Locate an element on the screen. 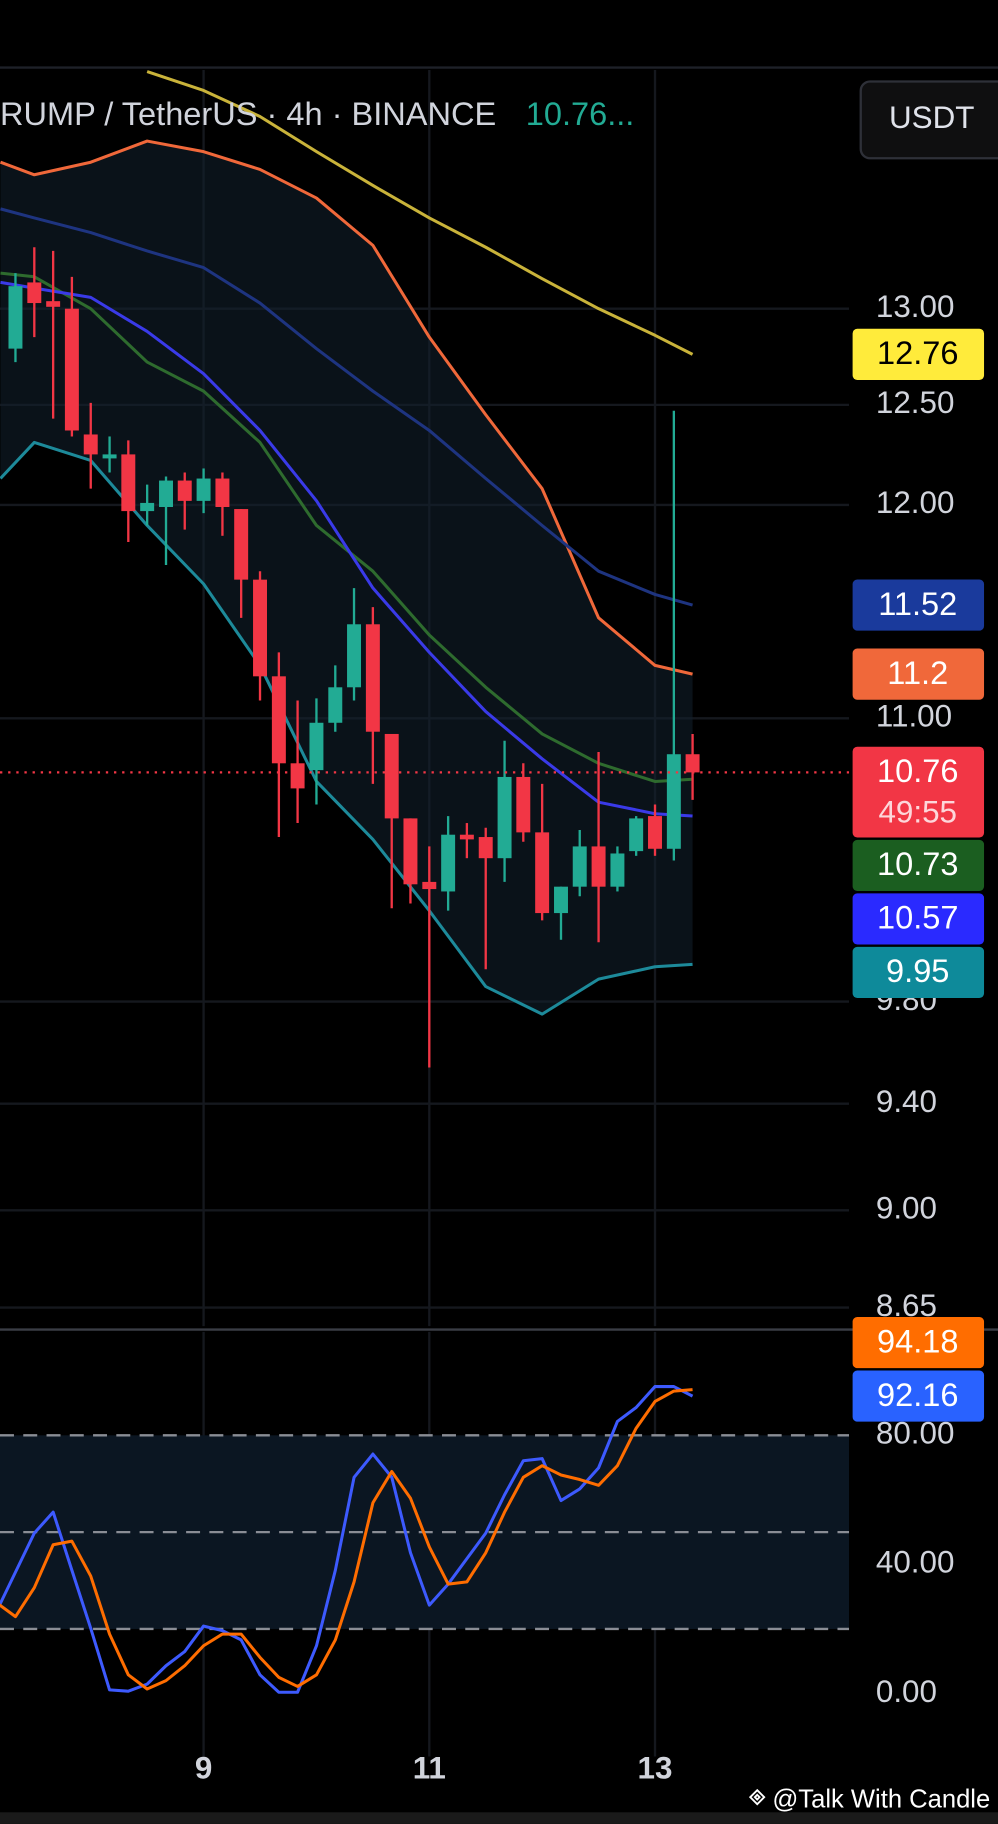  y-tick-label: 40.00 is located at coordinates (915, 1562).